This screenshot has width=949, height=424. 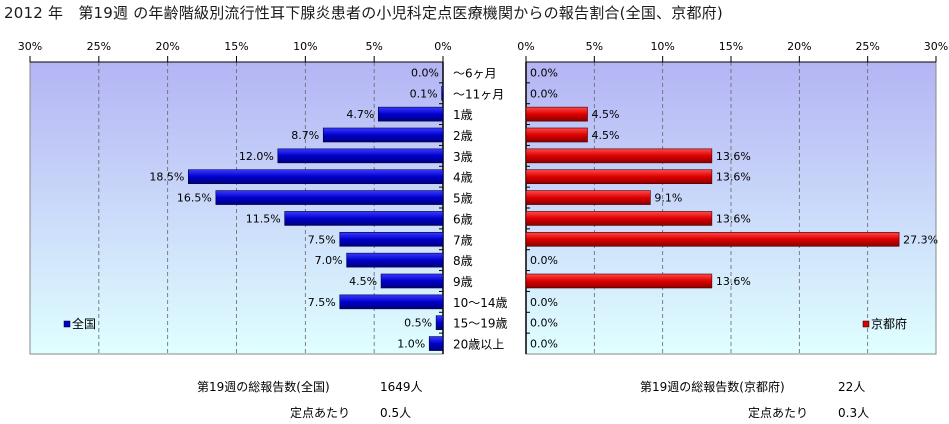 What do you see at coordinates (166, 177) in the screenshot?
I see `national-data-label: 18.5%` at bounding box center [166, 177].